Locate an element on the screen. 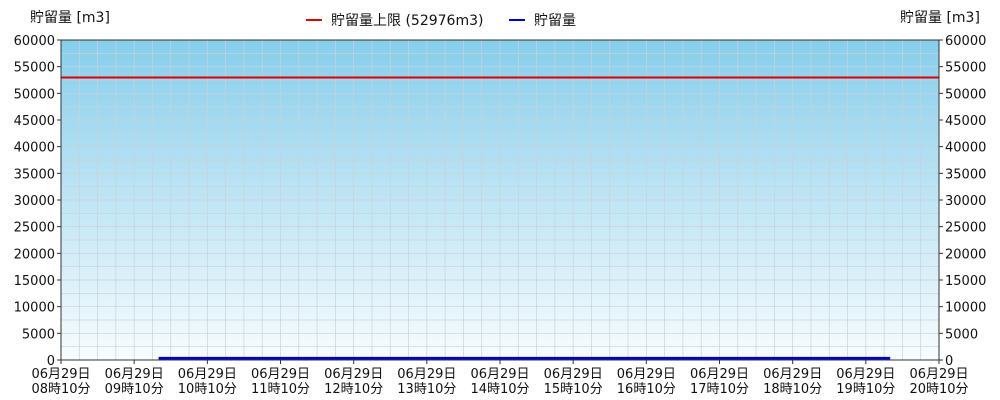 This screenshot has width=1000, height=400. y-tick-label-right: 40000 is located at coordinates (965, 148).